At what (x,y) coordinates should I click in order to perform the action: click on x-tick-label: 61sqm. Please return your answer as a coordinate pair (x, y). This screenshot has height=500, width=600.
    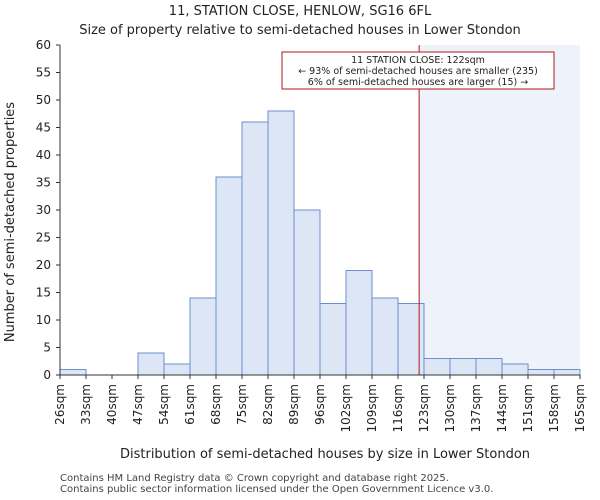
    Looking at the image, I should click on (190, 404).